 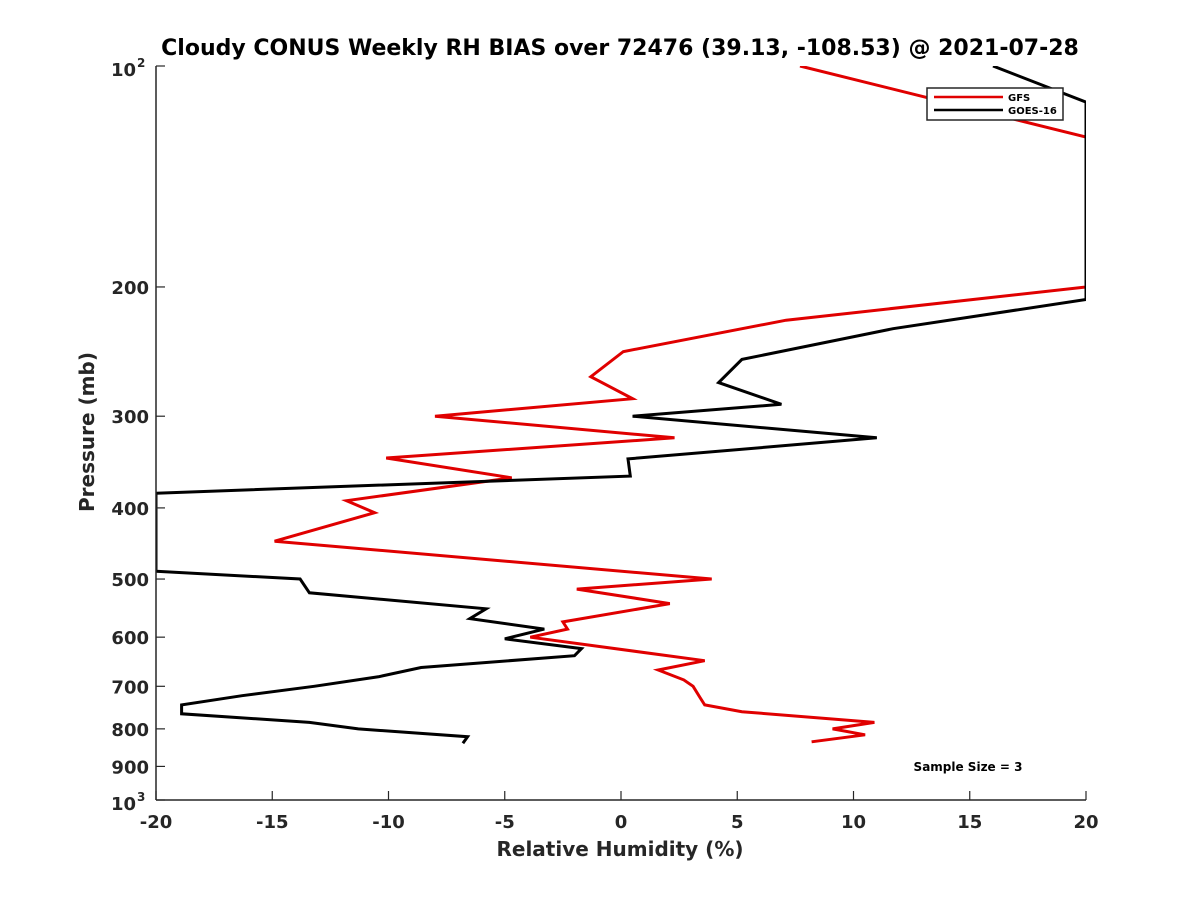 I want to click on legend-label-goes16: GOES-16, so click(x=1032, y=111).